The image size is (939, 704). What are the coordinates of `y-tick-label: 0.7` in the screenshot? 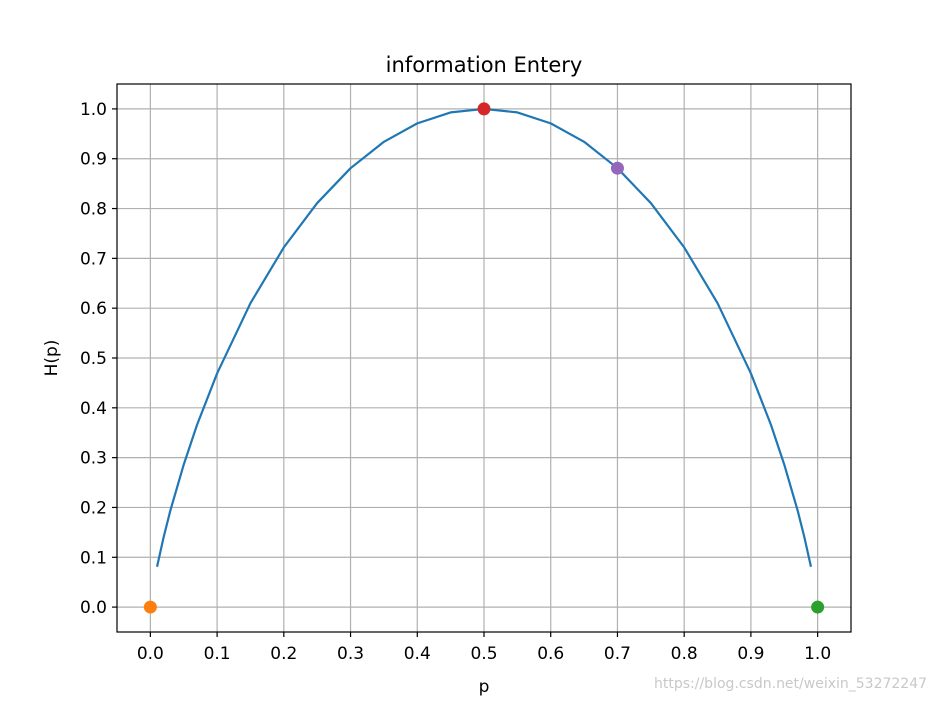 It's located at (93, 259).